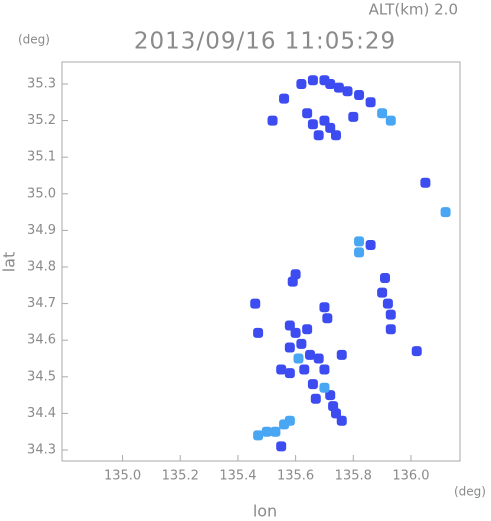  Describe the element at coordinates (41, 303) in the screenshot. I see `y-tick-label: 34.7` at that location.